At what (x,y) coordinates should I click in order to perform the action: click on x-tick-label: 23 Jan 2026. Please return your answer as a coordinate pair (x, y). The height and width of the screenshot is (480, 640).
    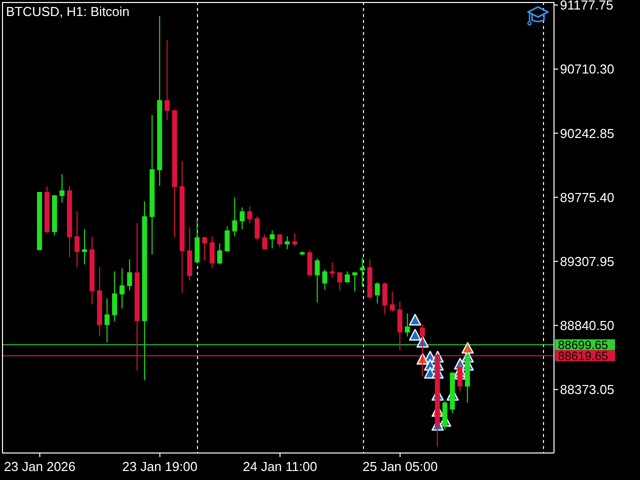
    Looking at the image, I should click on (40, 466).